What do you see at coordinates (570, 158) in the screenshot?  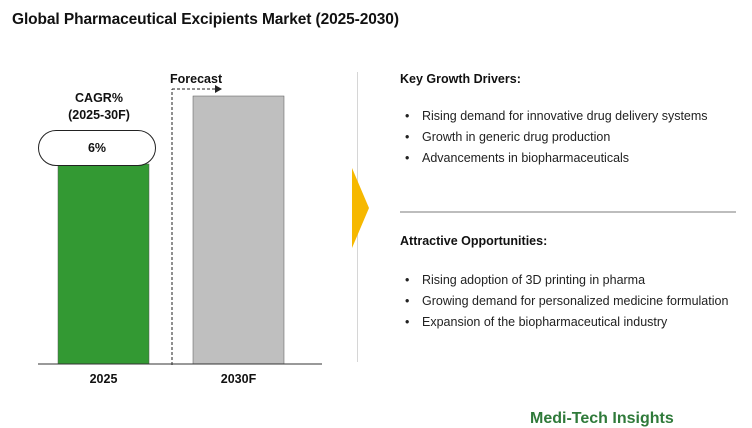 I see `driver-item: Advancements in biopharmaceuticals` at bounding box center [570, 158].